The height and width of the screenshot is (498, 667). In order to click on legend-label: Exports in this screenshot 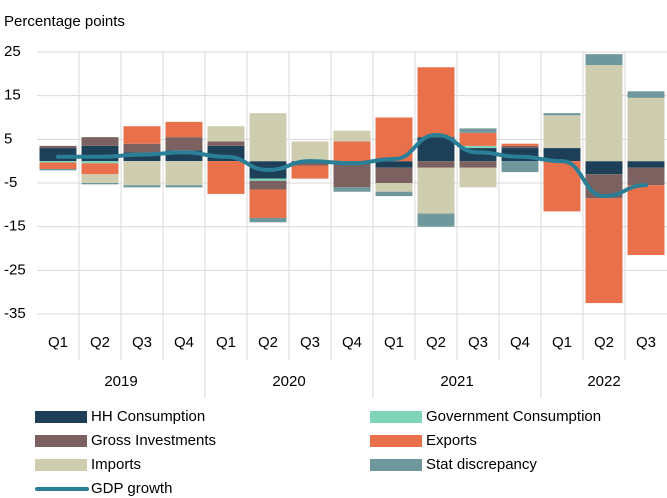, I will do `click(451, 440)`.